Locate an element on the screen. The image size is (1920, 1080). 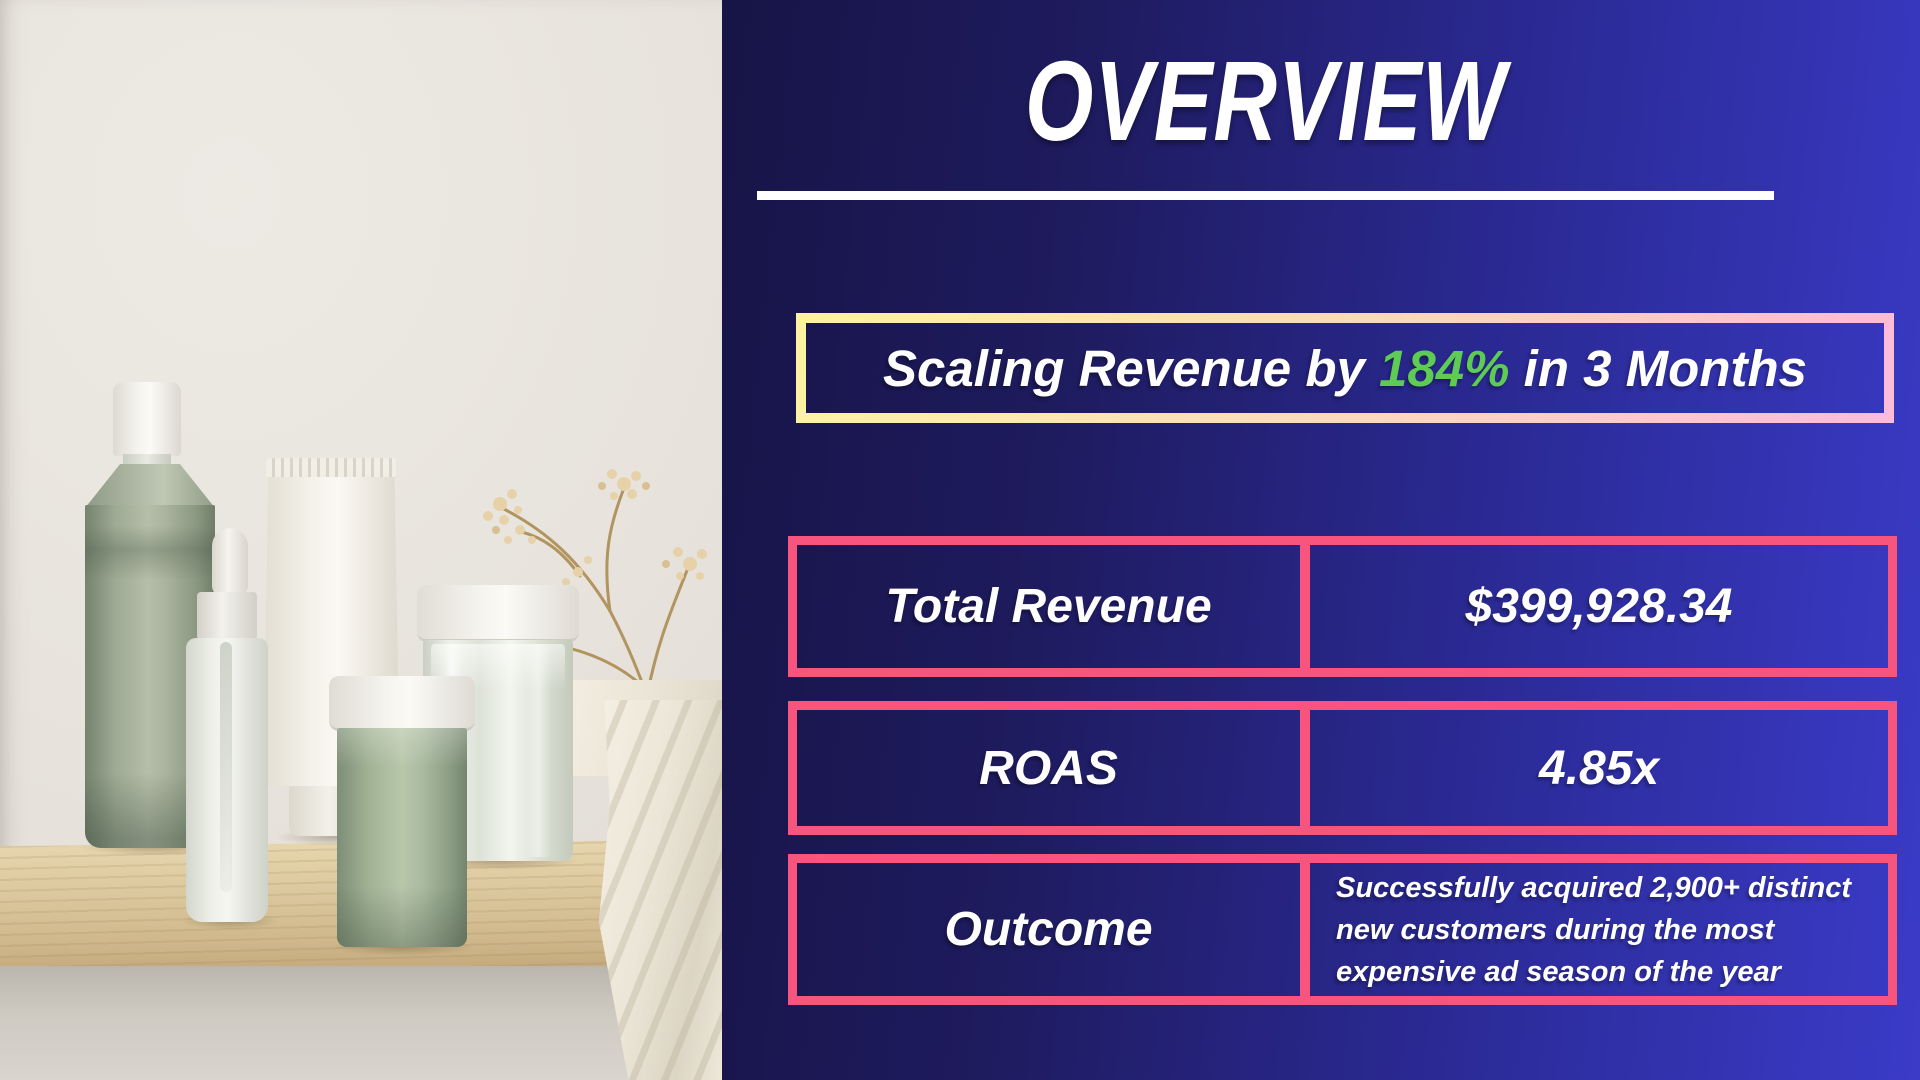
wall-below-shelf is located at coordinates (361, 1023).